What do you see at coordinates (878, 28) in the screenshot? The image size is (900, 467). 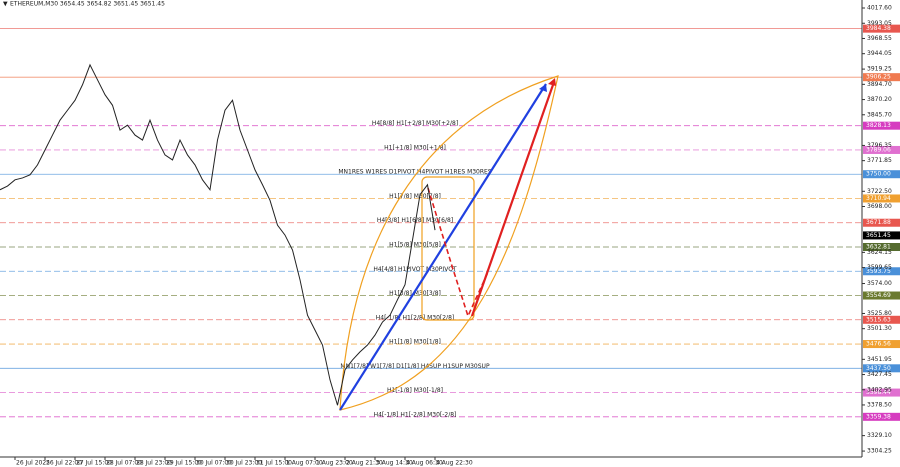 I see `price-tag-label: 3984.38` at bounding box center [878, 28].